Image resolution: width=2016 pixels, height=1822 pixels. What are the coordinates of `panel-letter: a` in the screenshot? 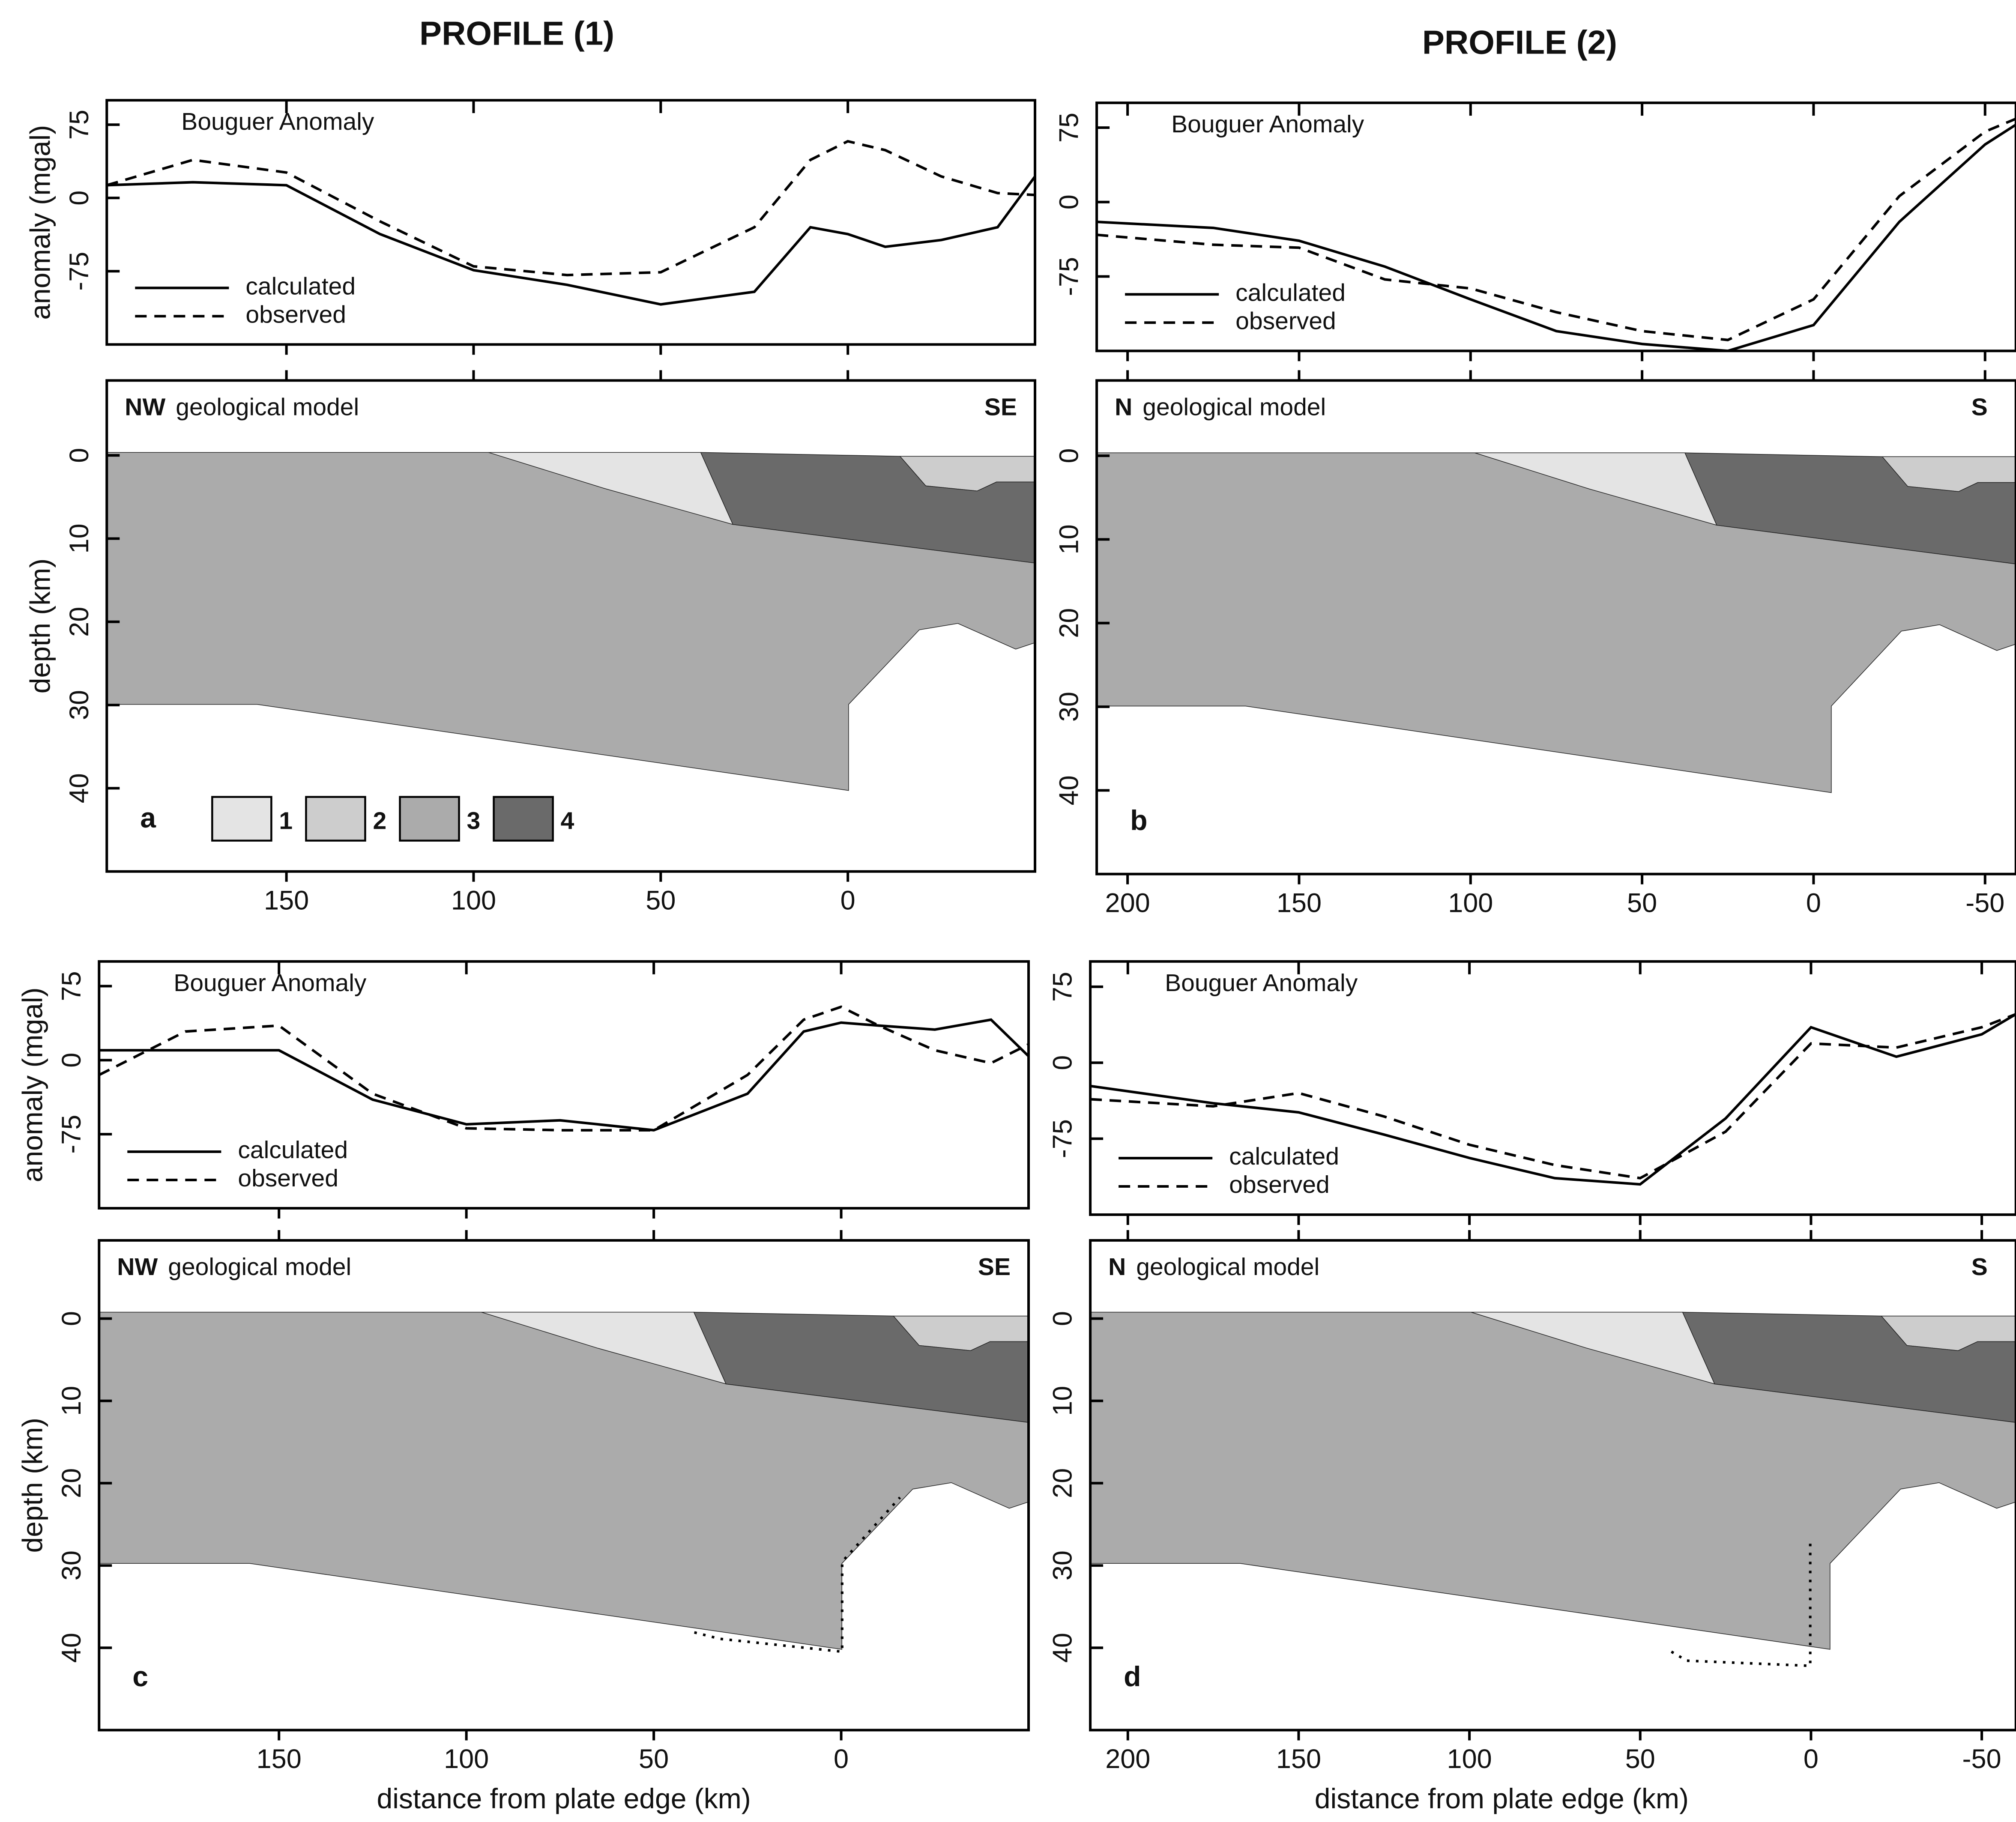 It's located at (148, 817).